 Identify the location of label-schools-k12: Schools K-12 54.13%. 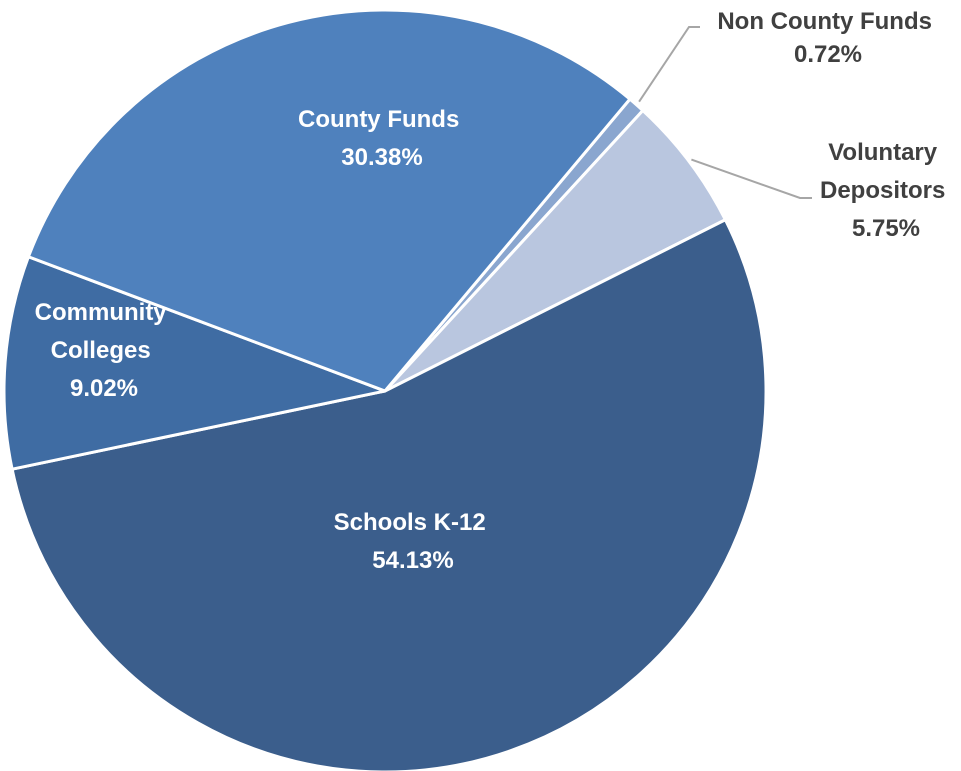
(413, 541).